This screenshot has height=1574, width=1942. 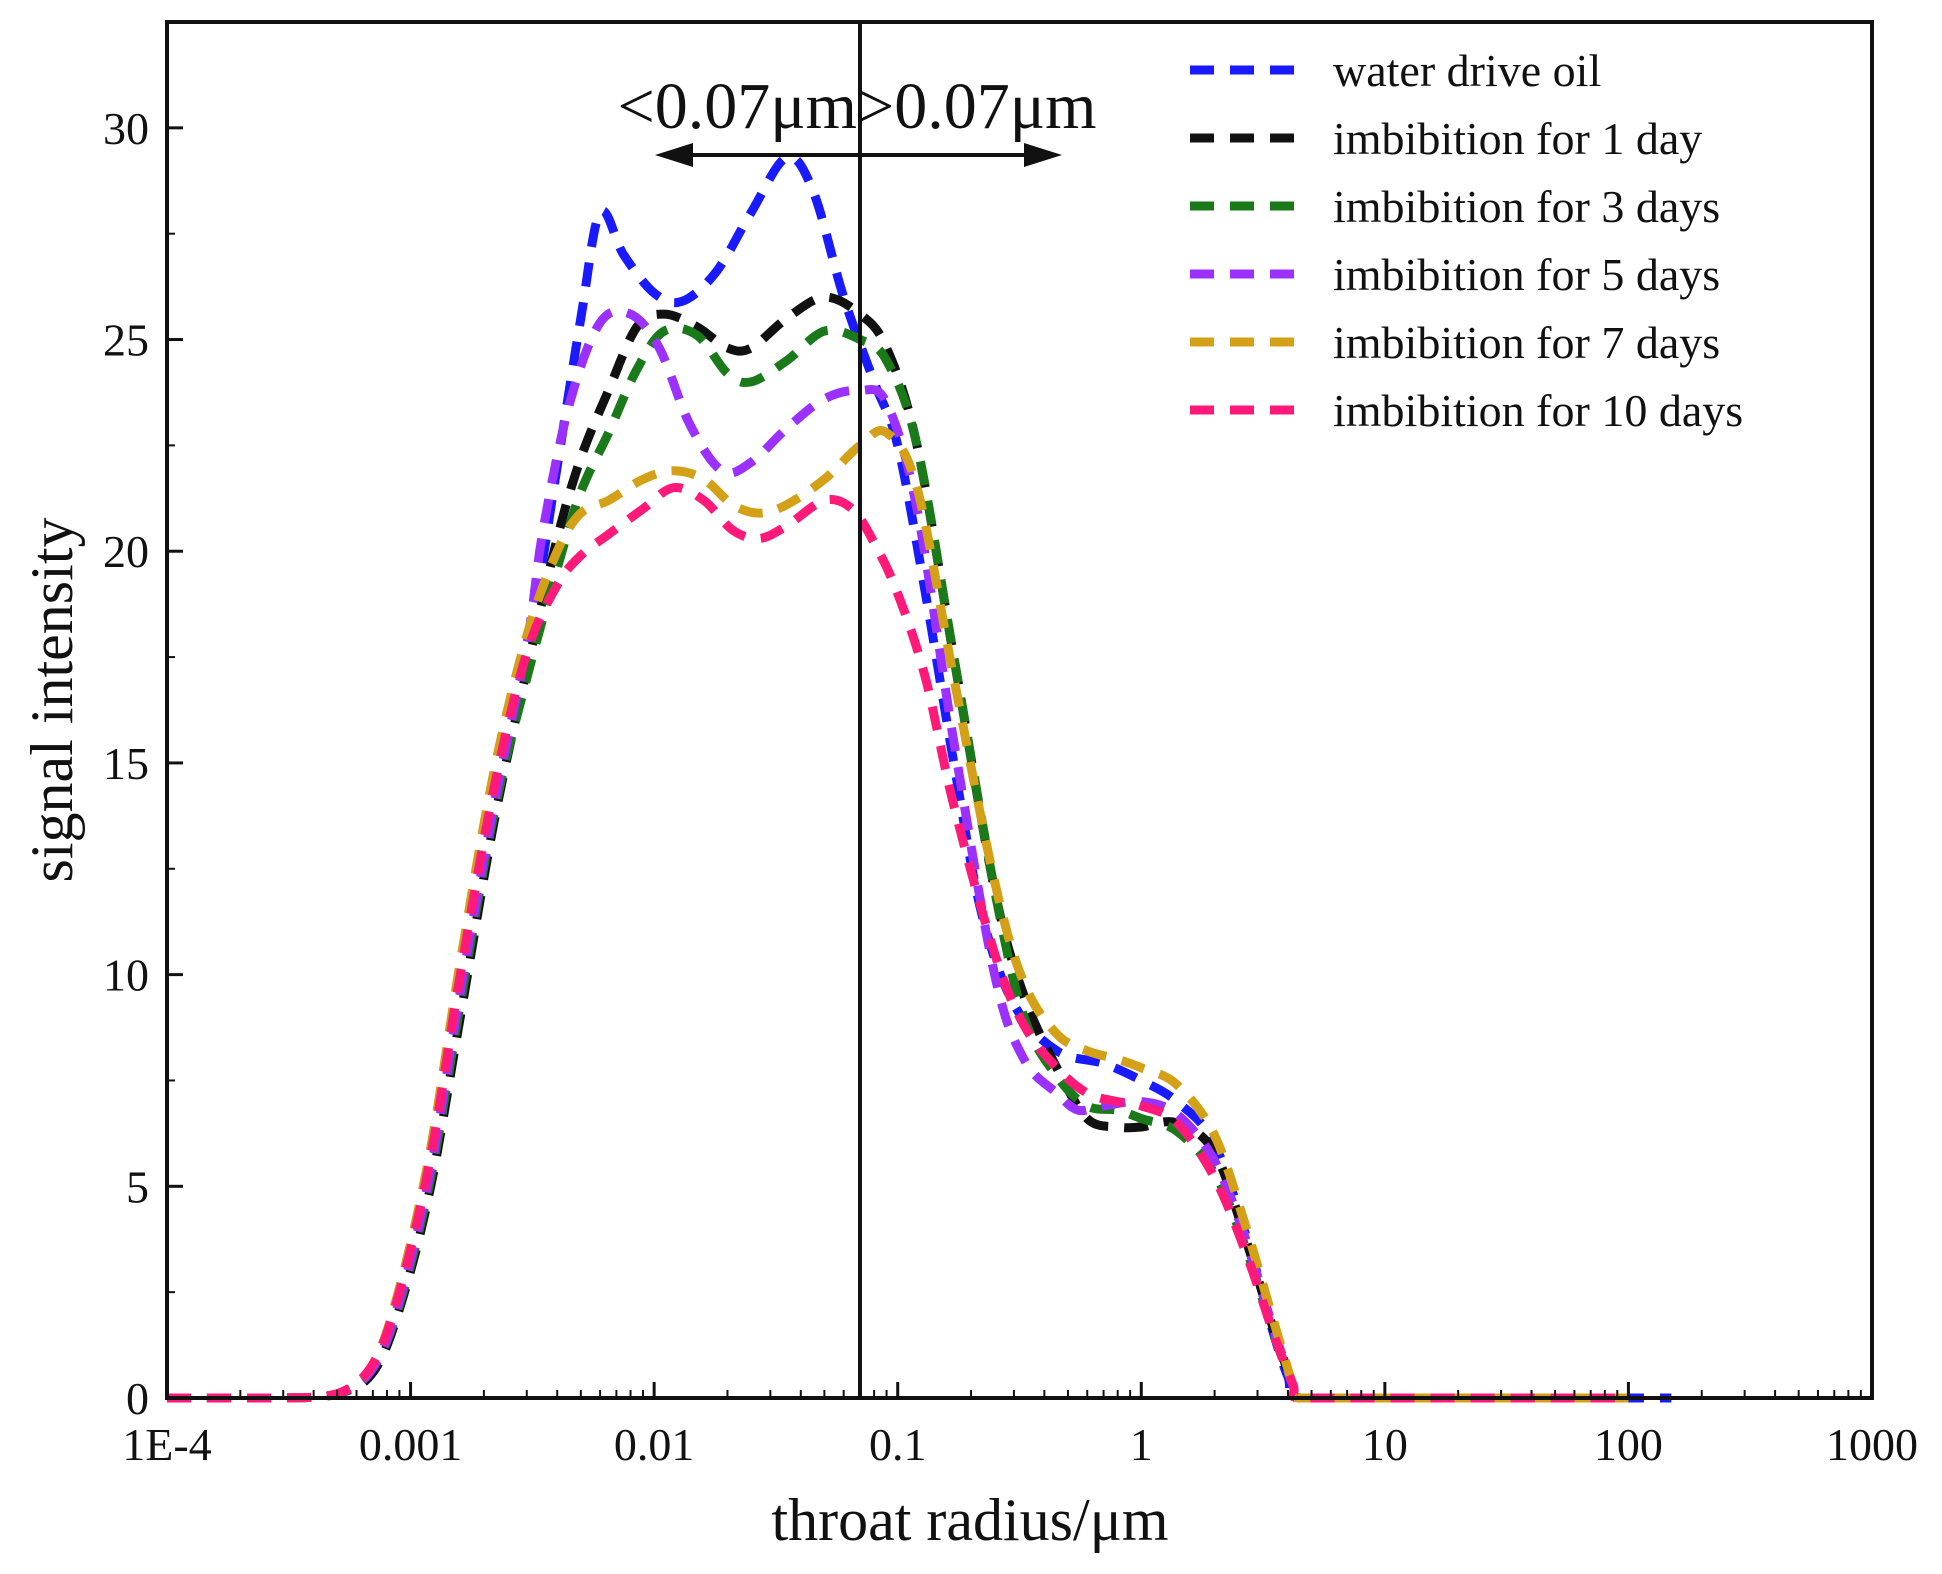 What do you see at coordinates (898, 1444) in the screenshot?
I see `x-tick-label-3: 0.1` at bounding box center [898, 1444].